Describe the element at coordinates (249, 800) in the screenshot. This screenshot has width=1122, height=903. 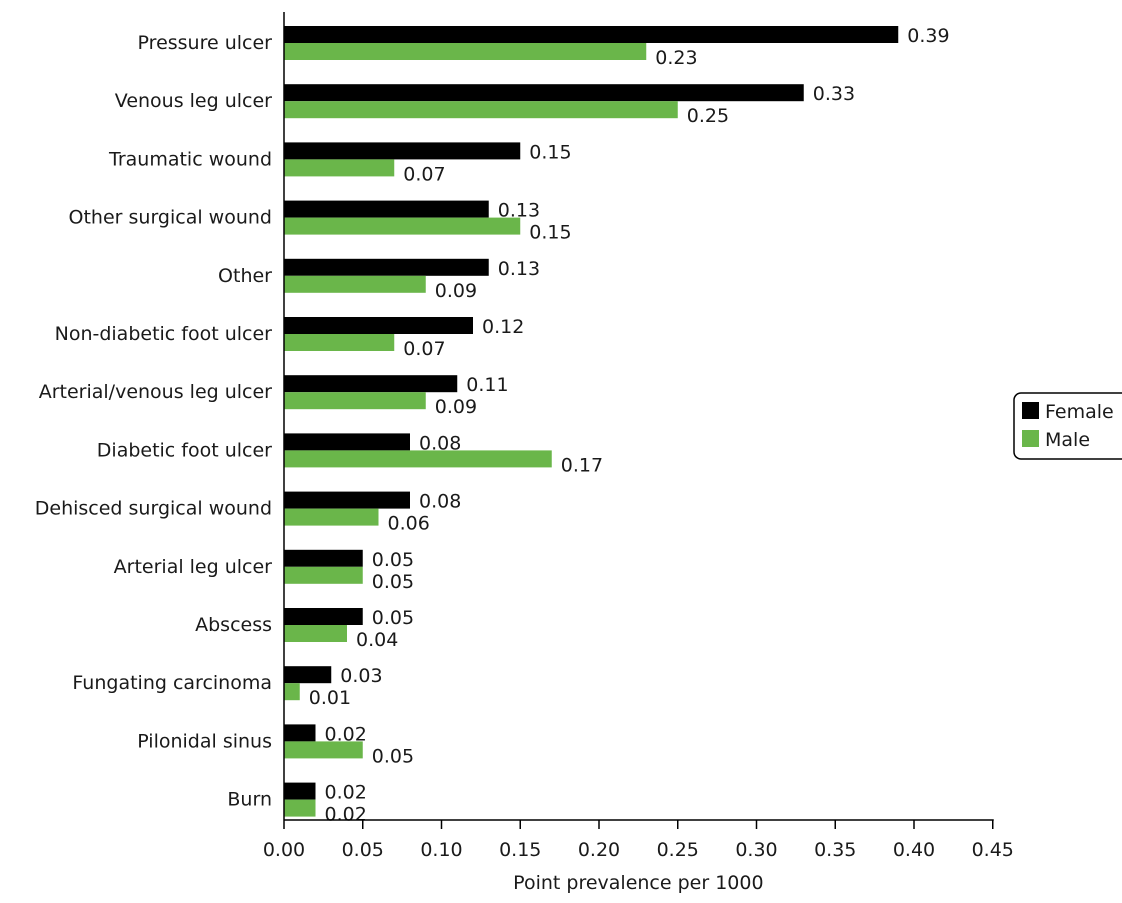
I see `category-label: Burn` at that location.